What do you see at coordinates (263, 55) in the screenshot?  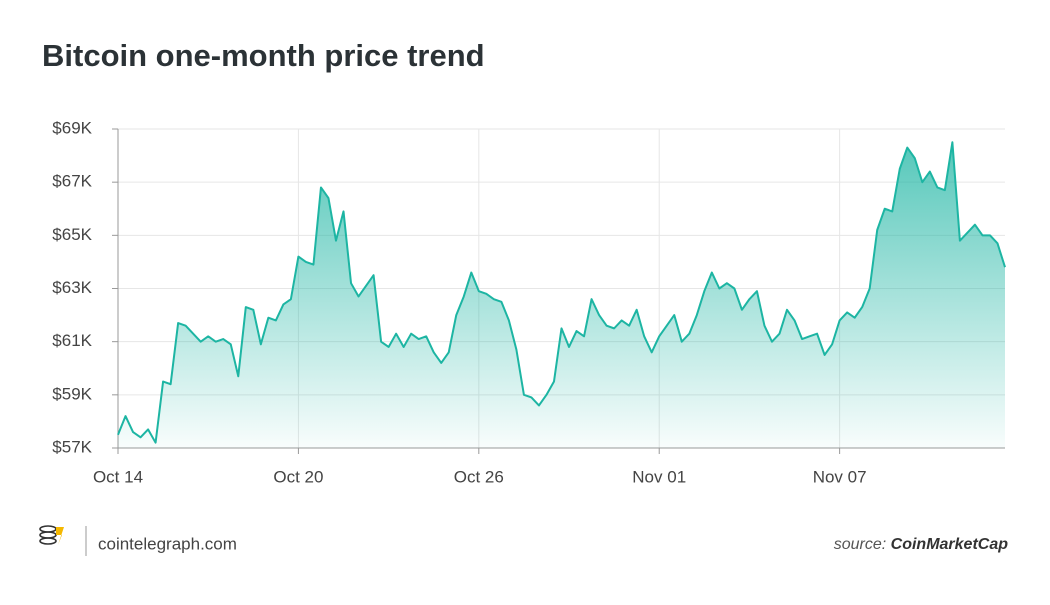 I see `chart-title: Bitcoin one-month price trend` at bounding box center [263, 55].